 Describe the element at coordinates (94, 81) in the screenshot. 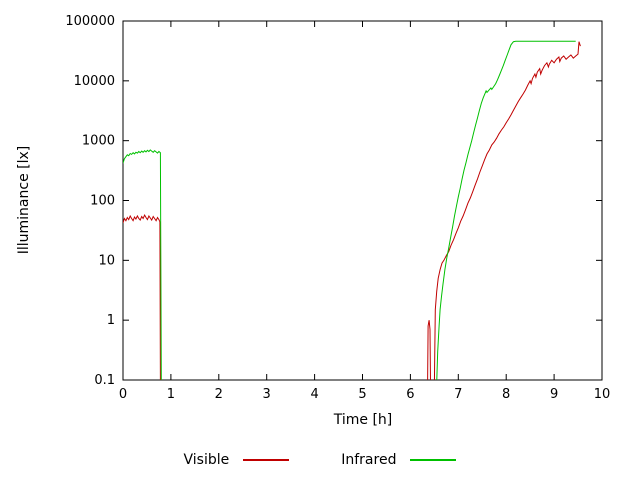

I see `y-tick-label: 10000` at that location.